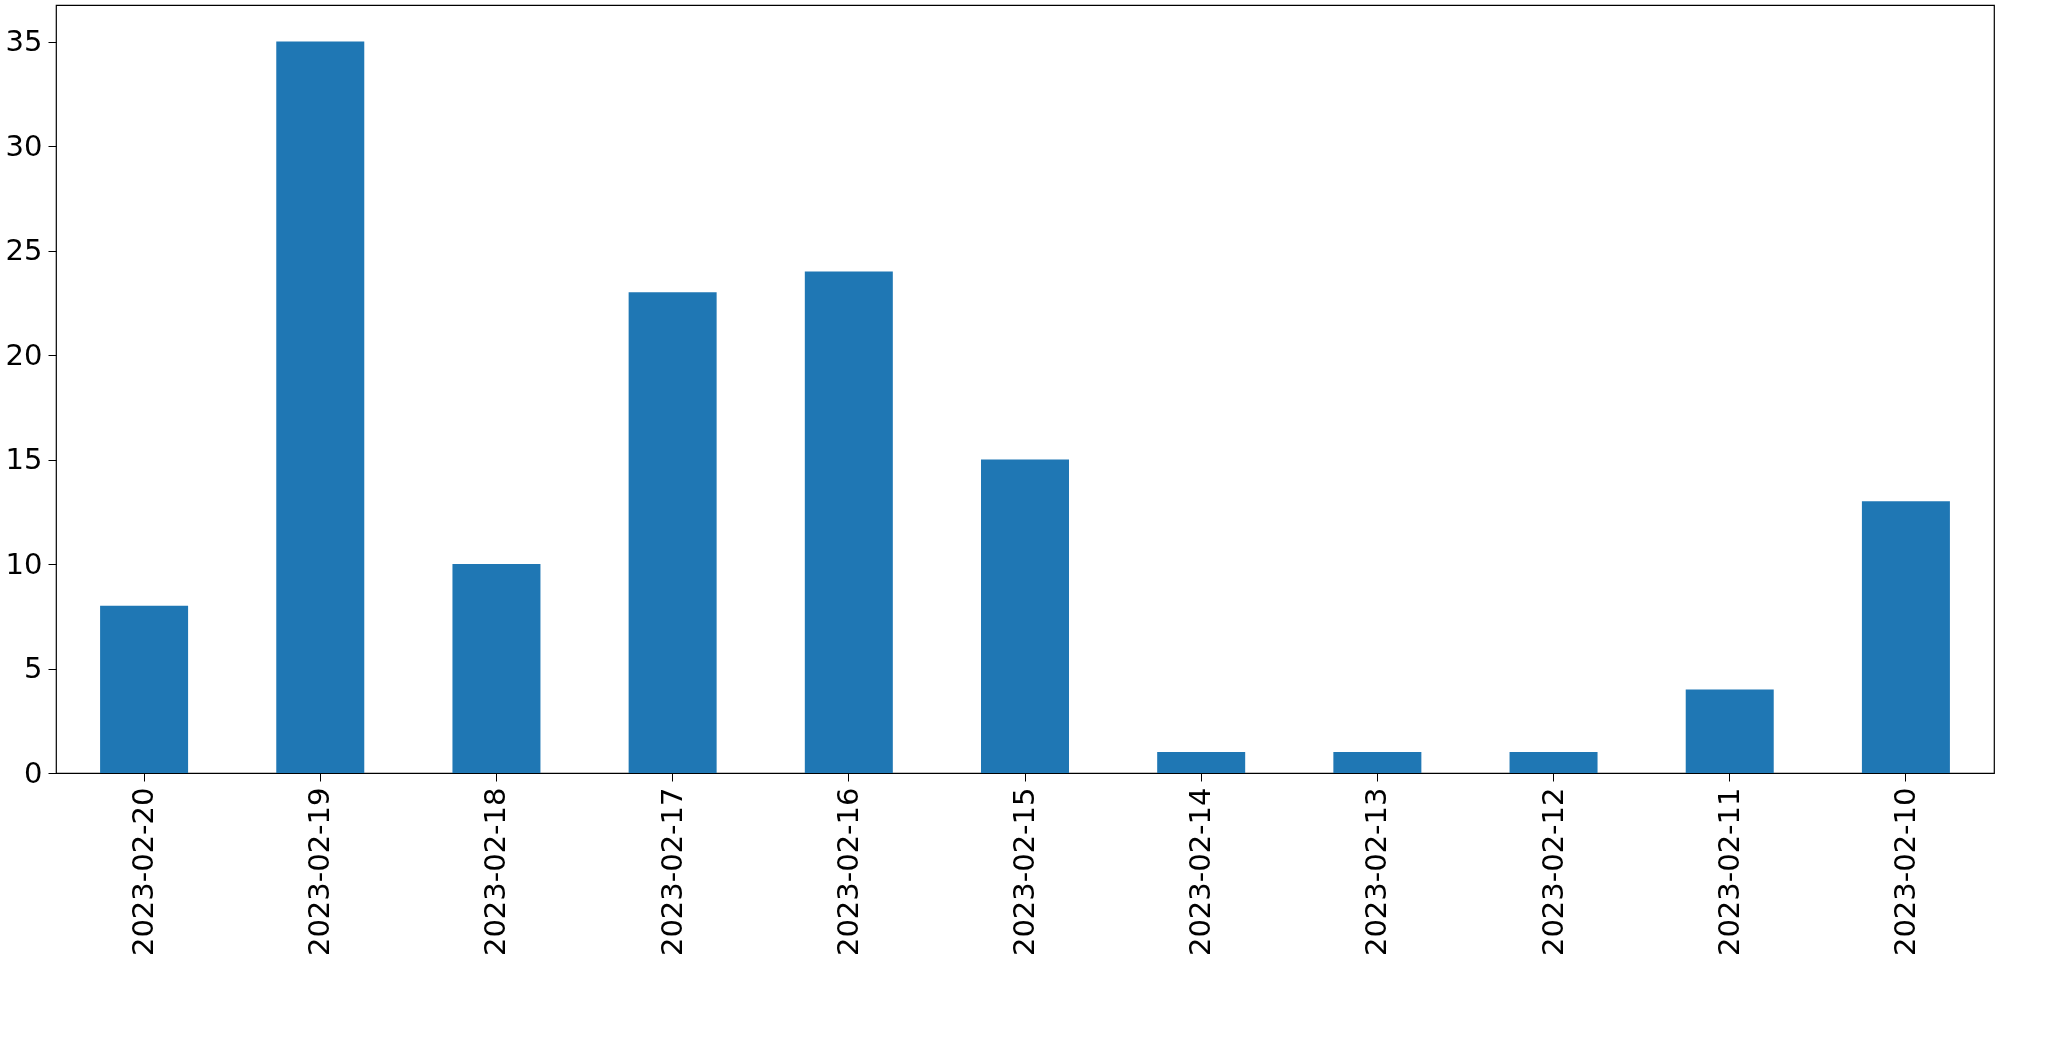  Describe the element at coordinates (24, 41) in the screenshot. I see `y-tick-label: 35` at that location.